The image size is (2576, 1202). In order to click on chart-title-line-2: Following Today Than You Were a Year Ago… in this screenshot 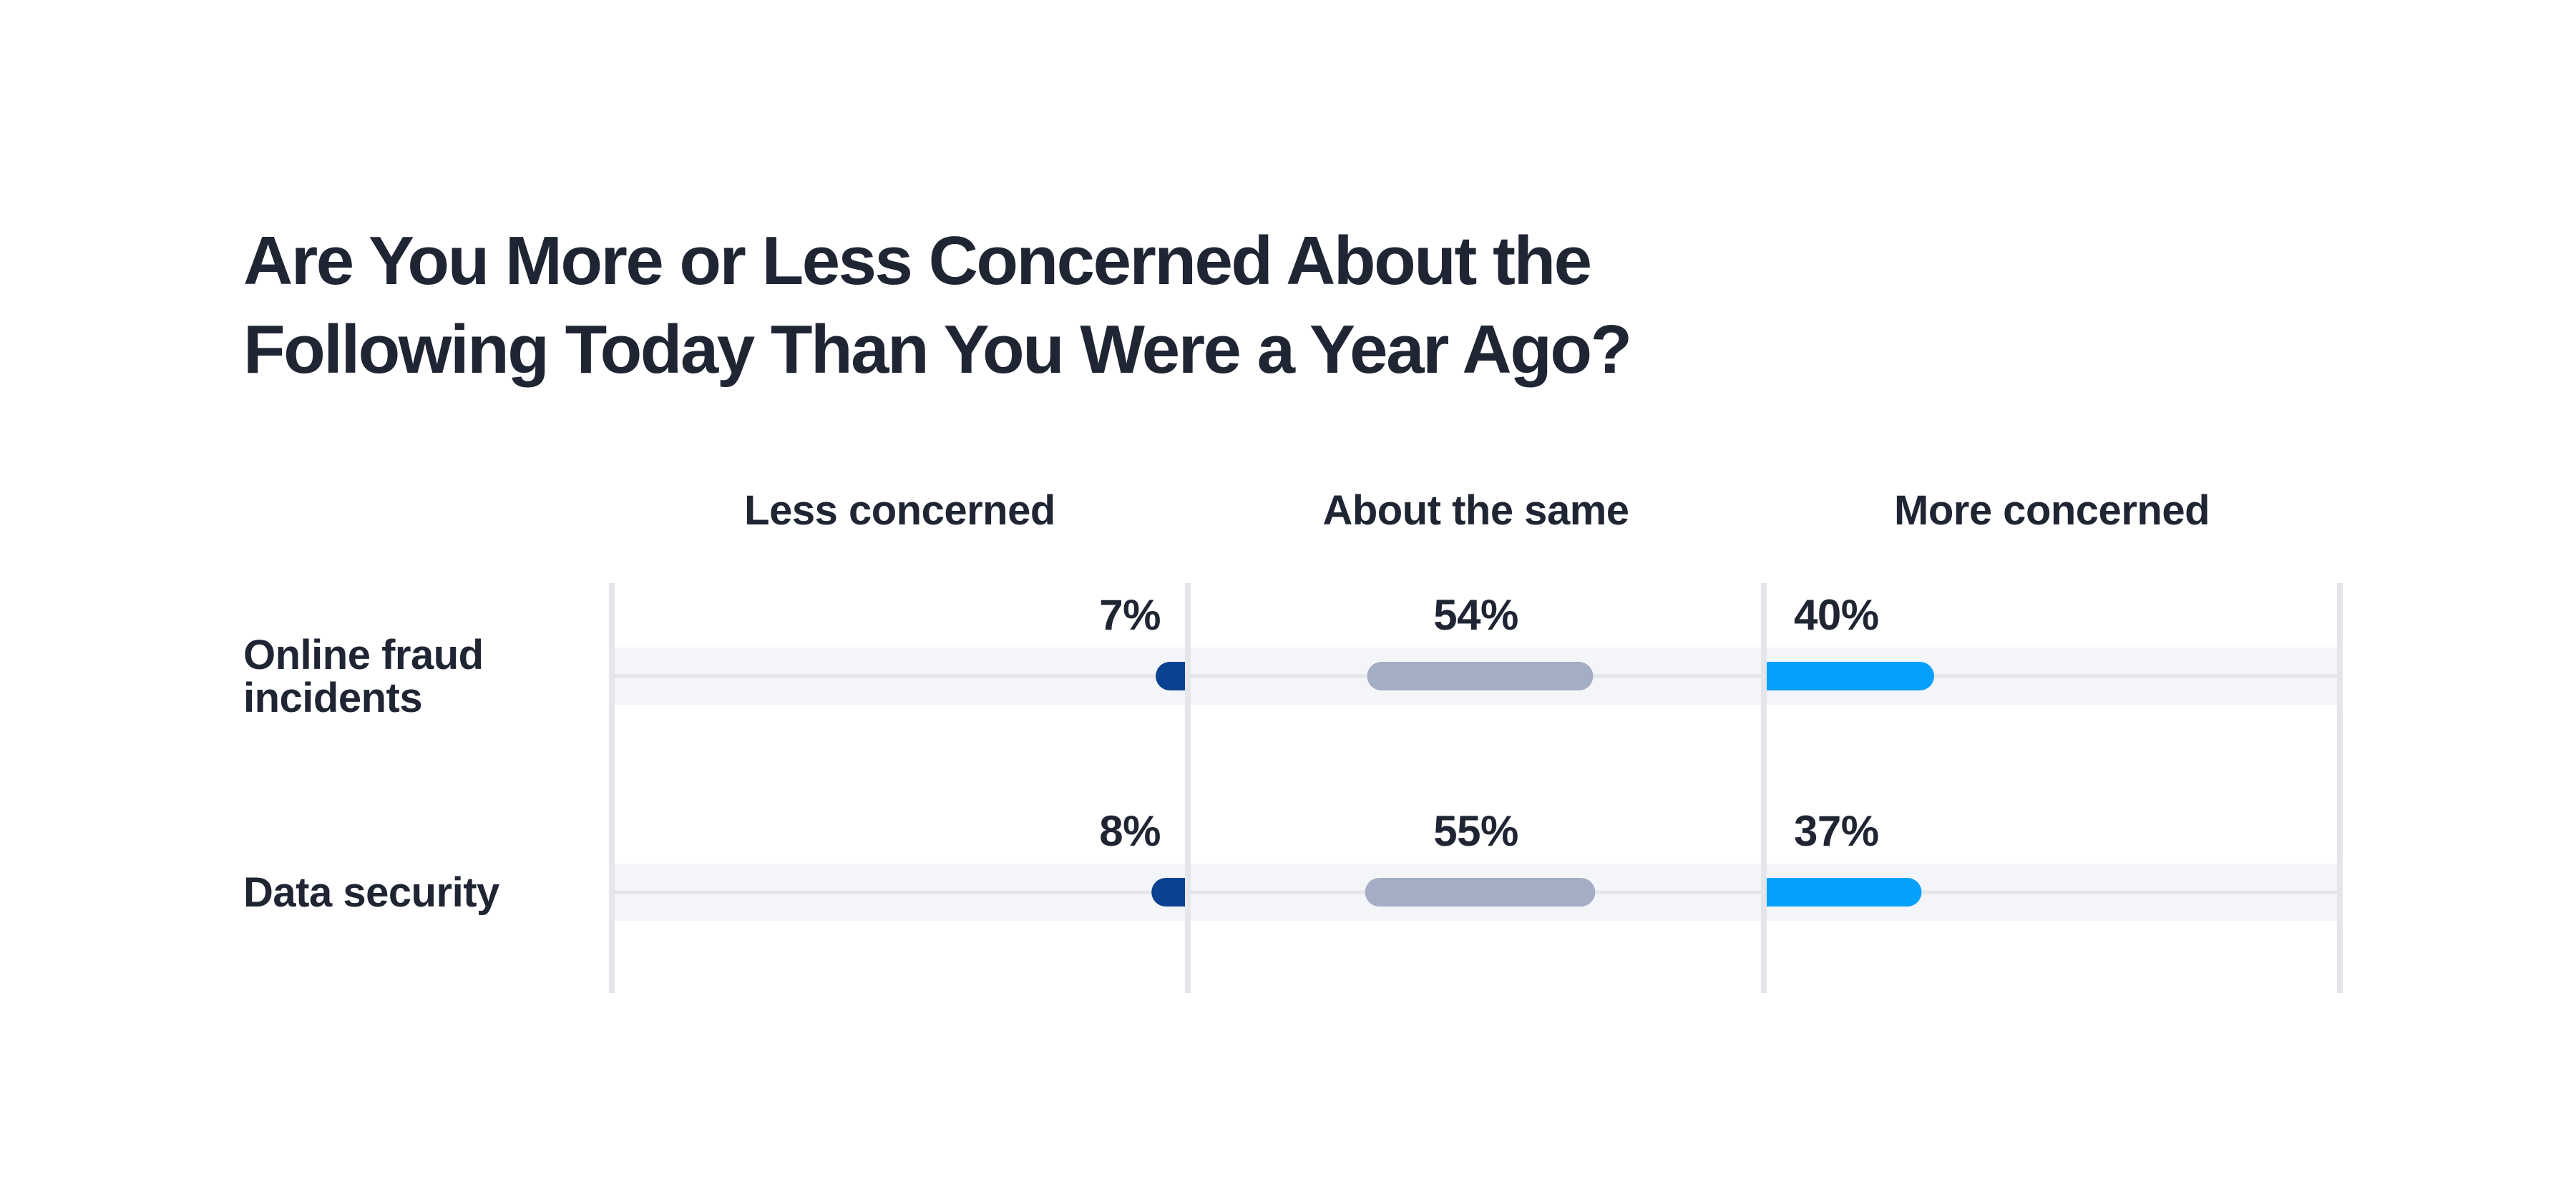, I will do `click(937, 350)`.